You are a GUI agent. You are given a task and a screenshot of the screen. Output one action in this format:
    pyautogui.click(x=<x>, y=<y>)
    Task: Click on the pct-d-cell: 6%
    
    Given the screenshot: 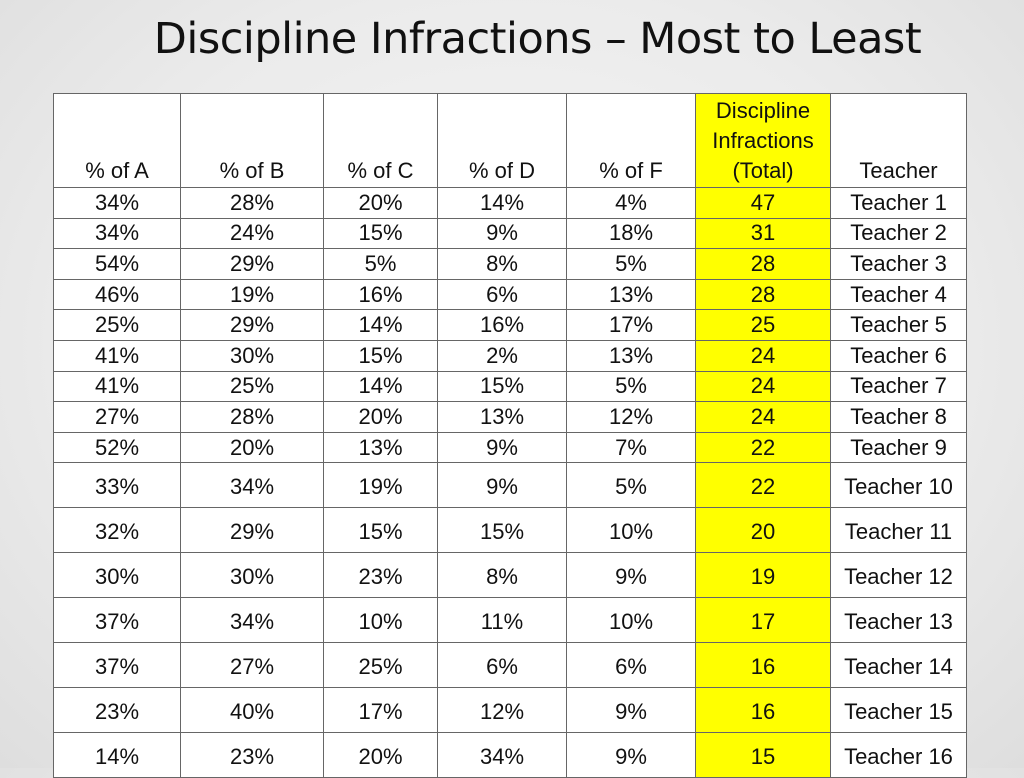 What is the action you would take?
    pyautogui.click(x=502, y=294)
    